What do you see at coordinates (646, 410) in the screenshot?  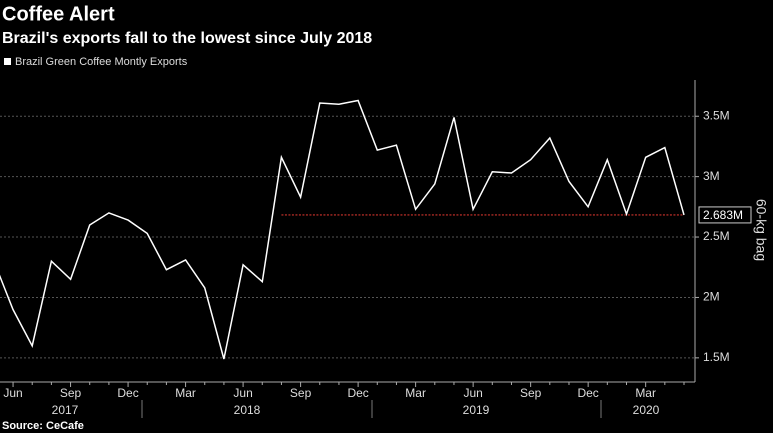 I see `year-label: 2020` at bounding box center [646, 410].